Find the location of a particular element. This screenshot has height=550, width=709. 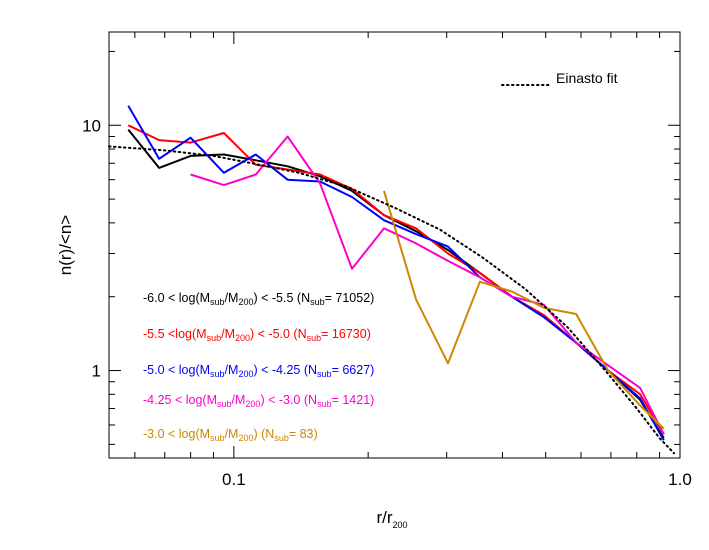

x-axis-label-sub: 200 is located at coordinates (400, 525).